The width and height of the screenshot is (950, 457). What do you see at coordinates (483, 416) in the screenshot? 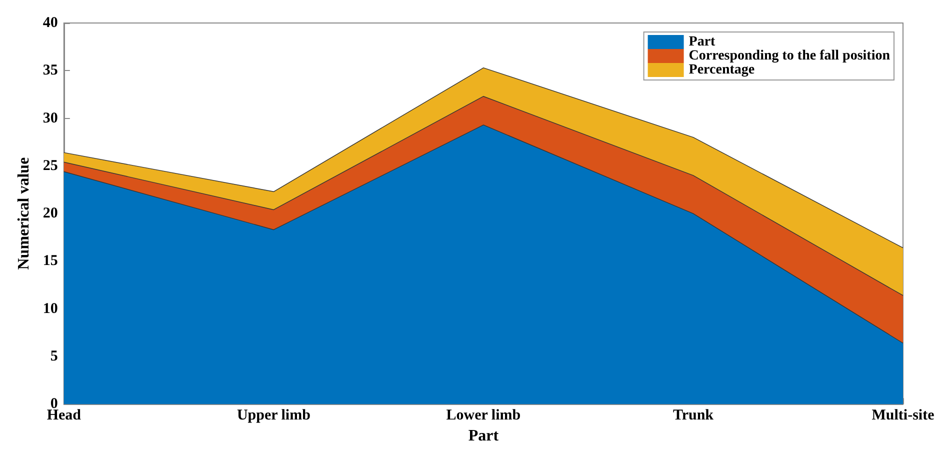
I see `x-tick-label: Lower limb` at bounding box center [483, 416].